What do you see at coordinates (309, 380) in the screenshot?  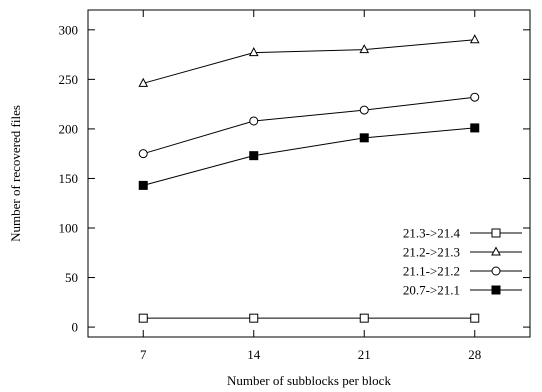 I see `x-axis-label: Number of subblocks per block` at bounding box center [309, 380].